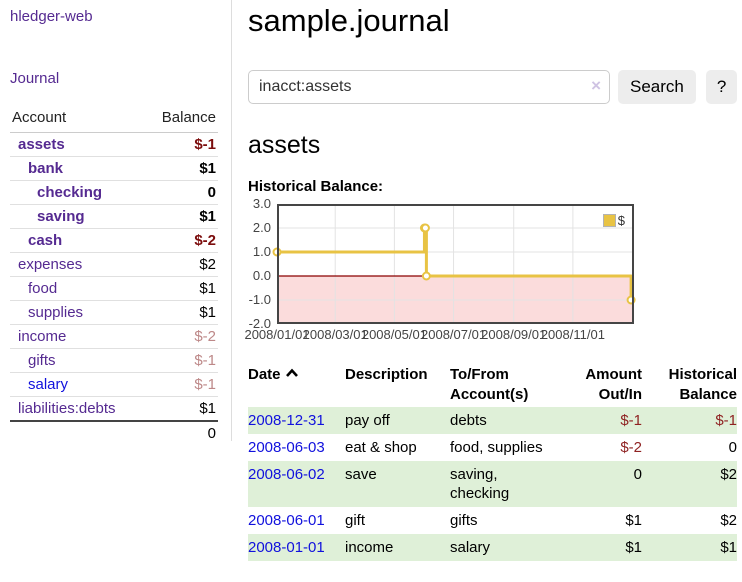 The height and width of the screenshot is (582, 742). What do you see at coordinates (464, 520) in the screenshot?
I see `accounts-cell: gifts` at bounding box center [464, 520].